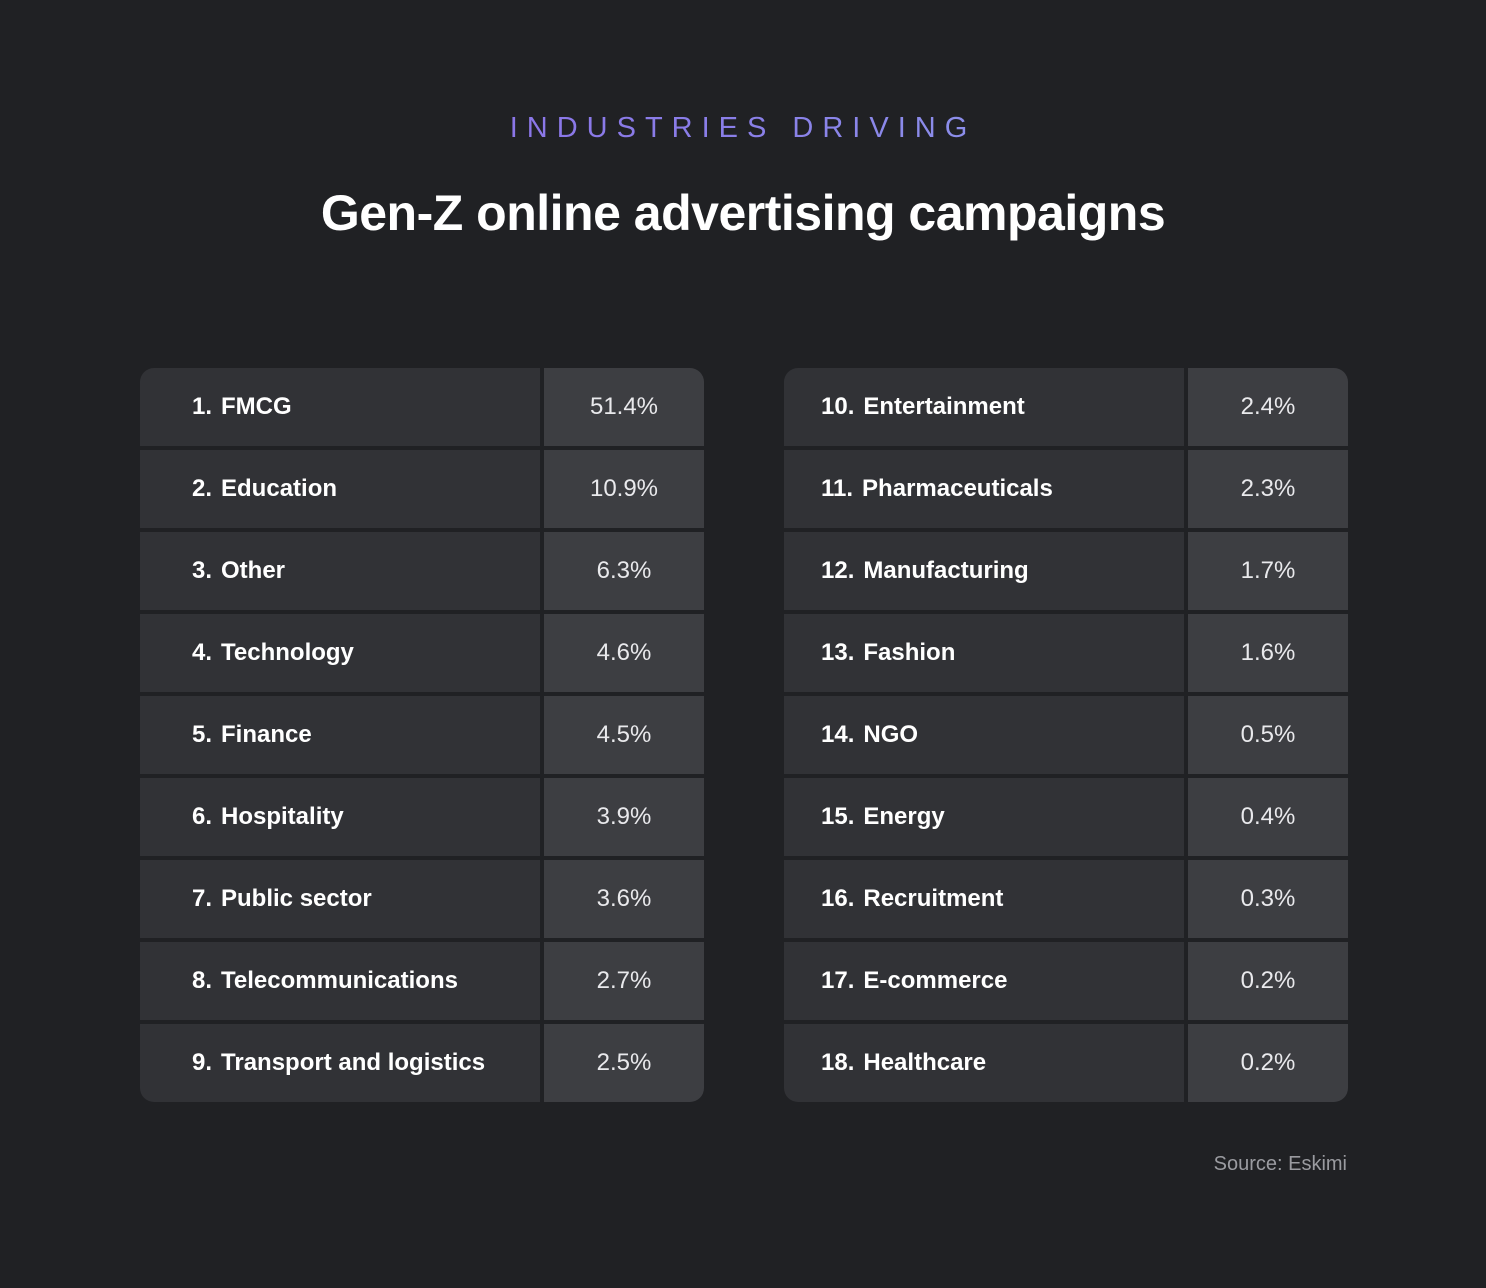 The height and width of the screenshot is (1288, 1486). What do you see at coordinates (340, 407) in the screenshot?
I see `industry-name-cell: 1. FMCG` at bounding box center [340, 407].